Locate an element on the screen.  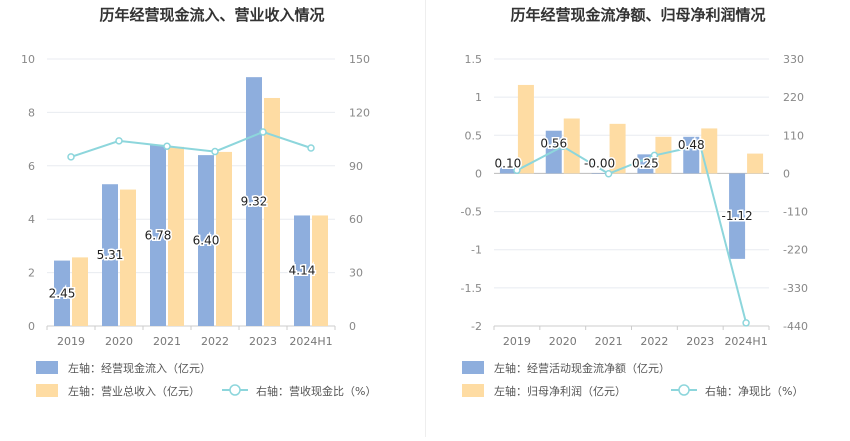
data-label: 9.32 is located at coordinates (254, 202).